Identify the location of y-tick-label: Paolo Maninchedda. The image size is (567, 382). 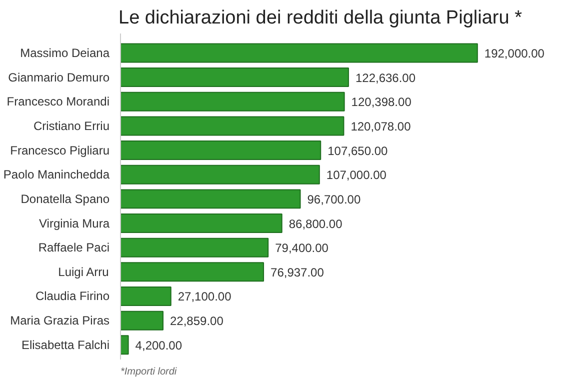
(56, 175).